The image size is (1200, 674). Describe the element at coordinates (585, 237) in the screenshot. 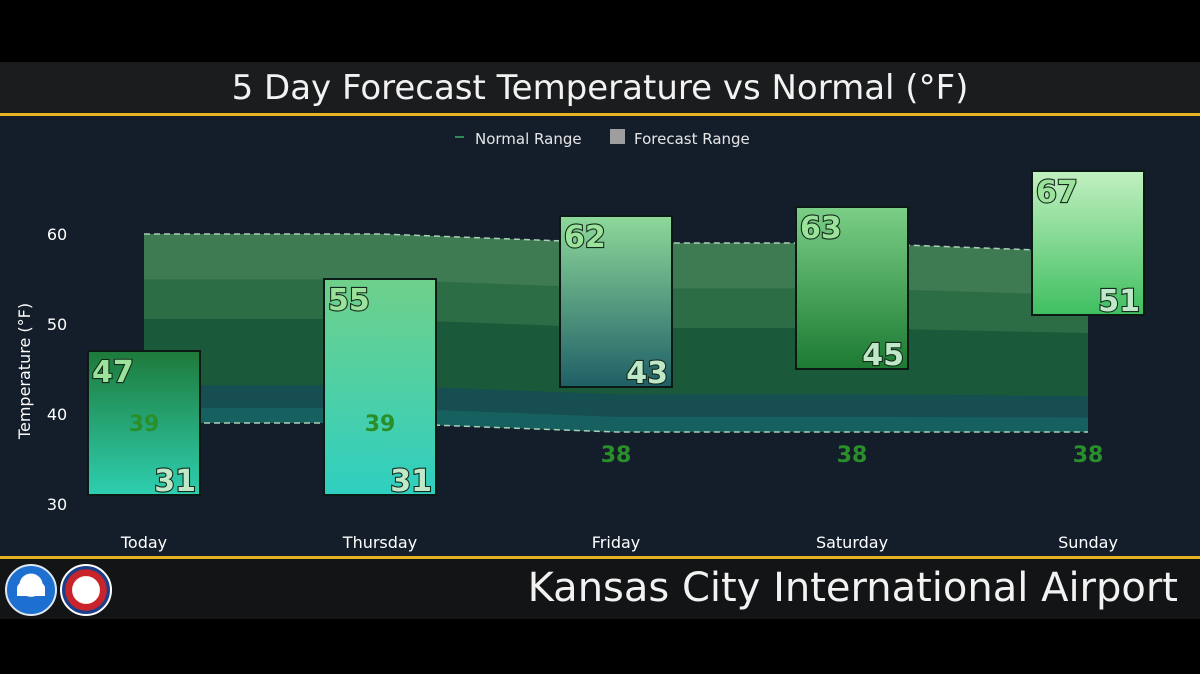

I see `forecast-high-label: 62` at that location.